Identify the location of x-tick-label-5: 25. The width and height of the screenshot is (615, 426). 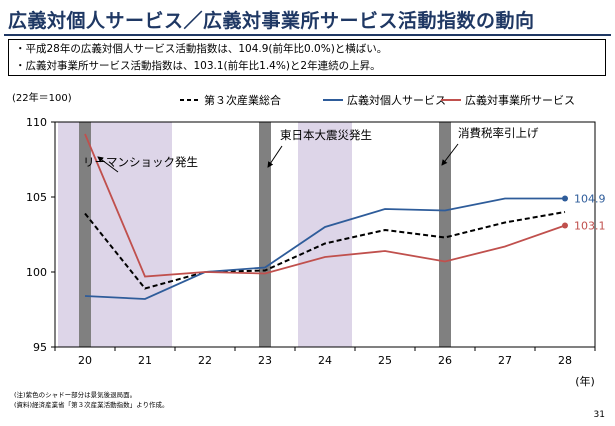
(385, 360).